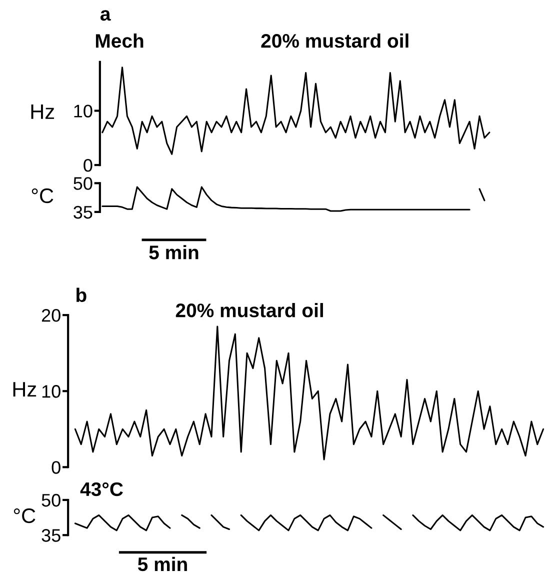 Image resolution: width=549 pixels, height=576 pixels. Describe the element at coordinates (81, 295) in the screenshot. I see `chart-title: b` at that location.